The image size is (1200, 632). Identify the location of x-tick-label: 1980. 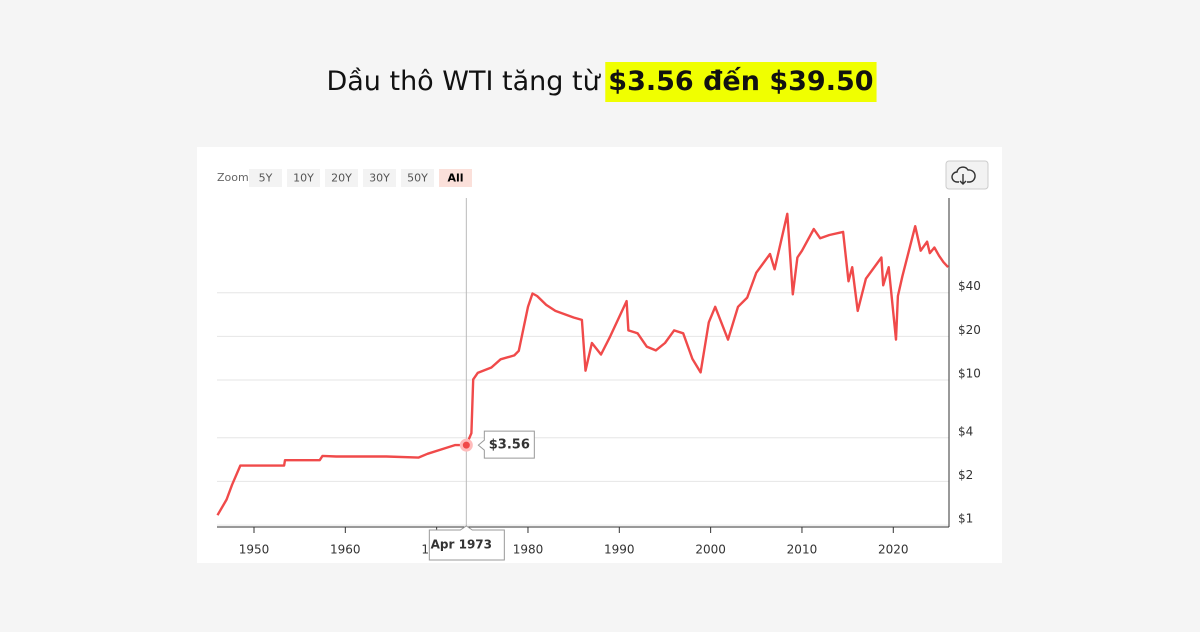
(528, 550).